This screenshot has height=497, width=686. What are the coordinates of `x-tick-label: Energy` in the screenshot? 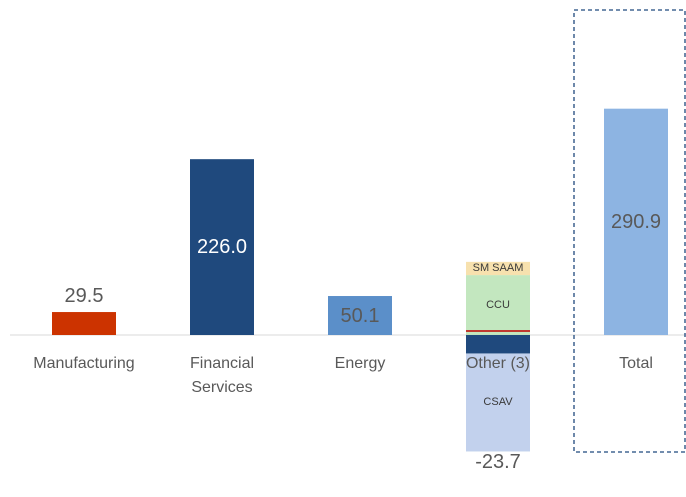 It's located at (360, 363).